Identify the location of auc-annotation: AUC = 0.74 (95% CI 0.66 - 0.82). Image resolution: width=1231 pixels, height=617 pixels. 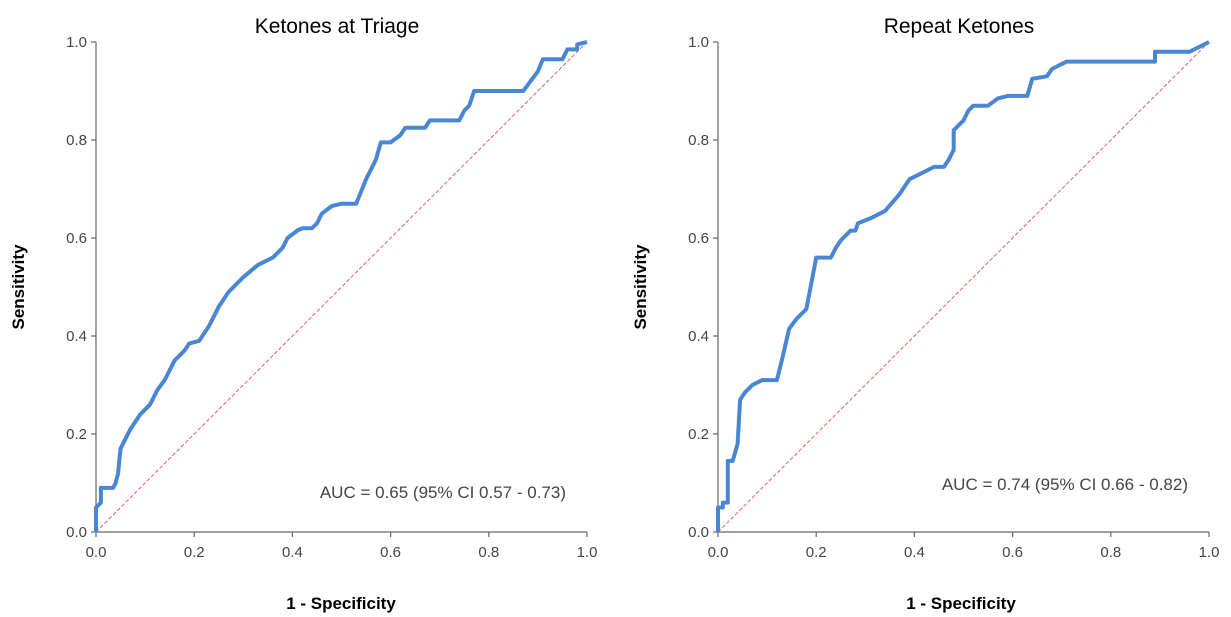
(1065, 484).